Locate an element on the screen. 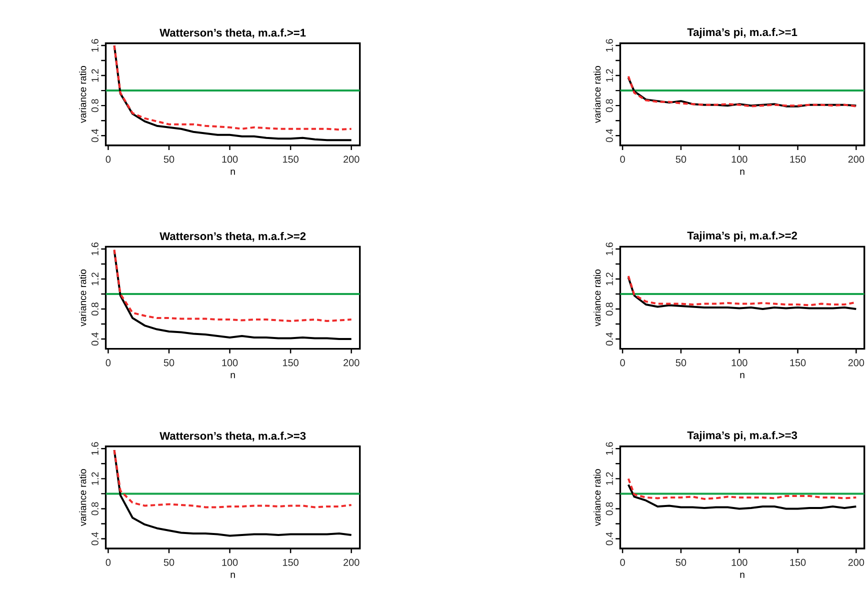  chart-title: Tajima’s pi, m.a.f.>=1 is located at coordinates (742, 33).